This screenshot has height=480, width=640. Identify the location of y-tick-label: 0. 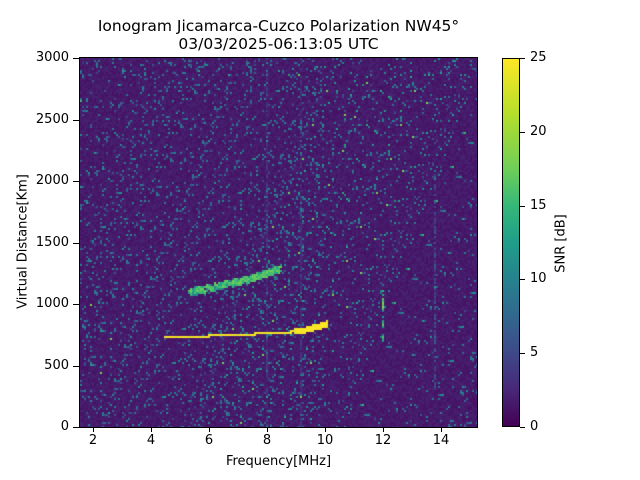
(64, 426).